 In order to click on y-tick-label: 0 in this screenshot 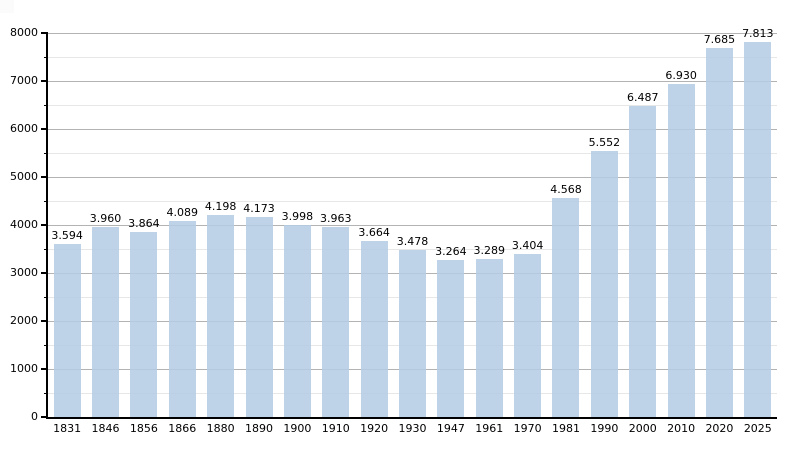, I will do `click(34, 416)`.